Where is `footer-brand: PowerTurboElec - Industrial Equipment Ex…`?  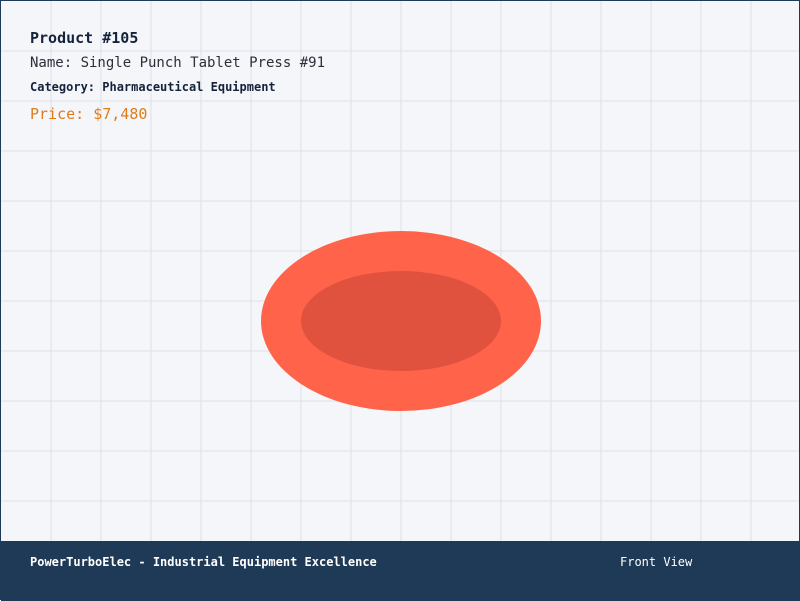
footer-brand: PowerTurboElec - Industrial Equipment Ex… is located at coordinates (203, 562).